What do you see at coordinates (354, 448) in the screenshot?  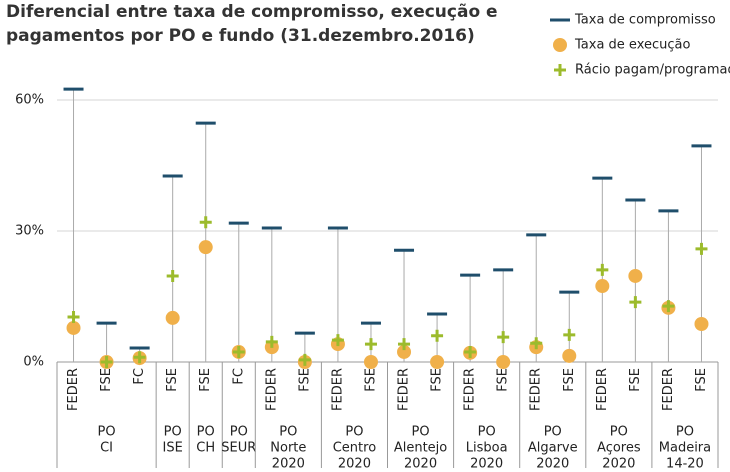 I see `group-label: Centro` at bounding box center [354, 448].